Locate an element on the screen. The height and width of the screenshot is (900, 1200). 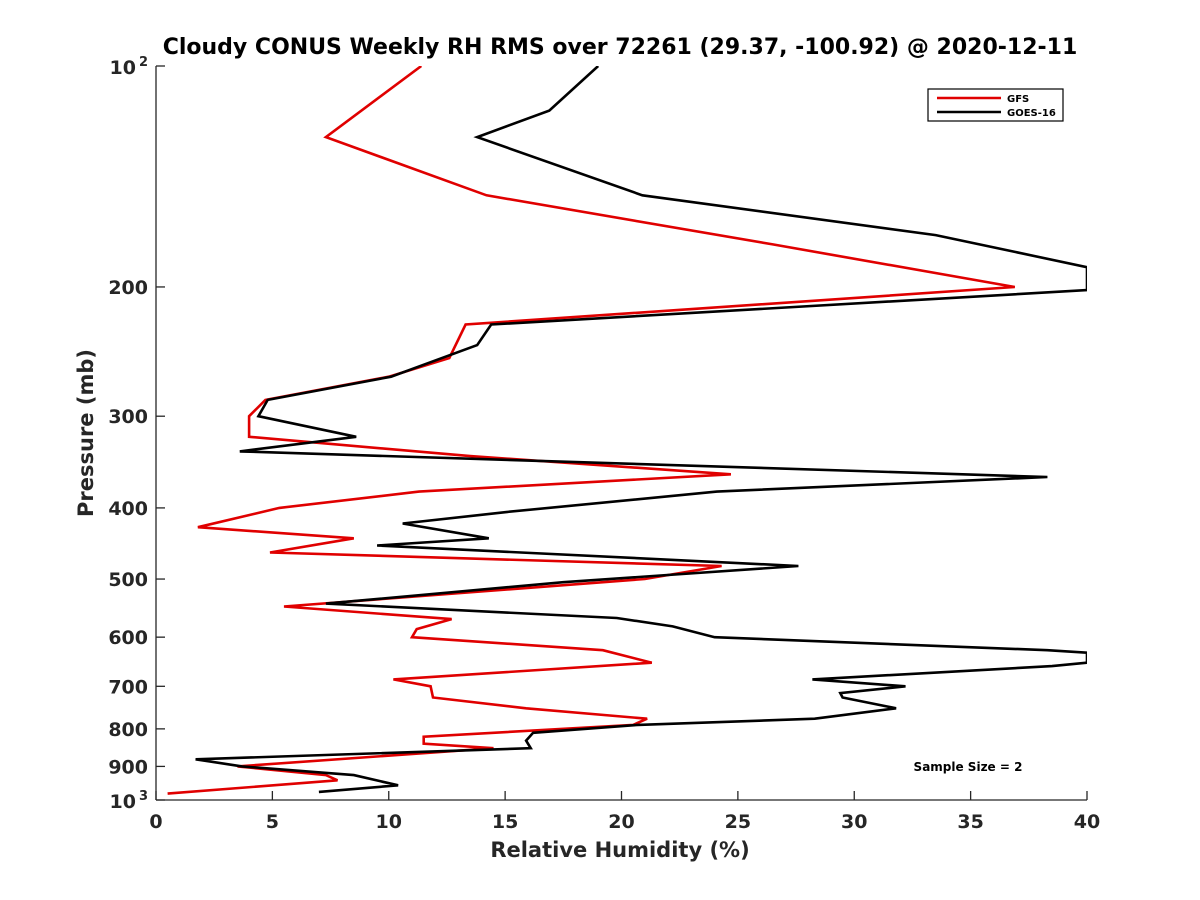
x-tick-label: 15 is located at coordinates (505, 822).